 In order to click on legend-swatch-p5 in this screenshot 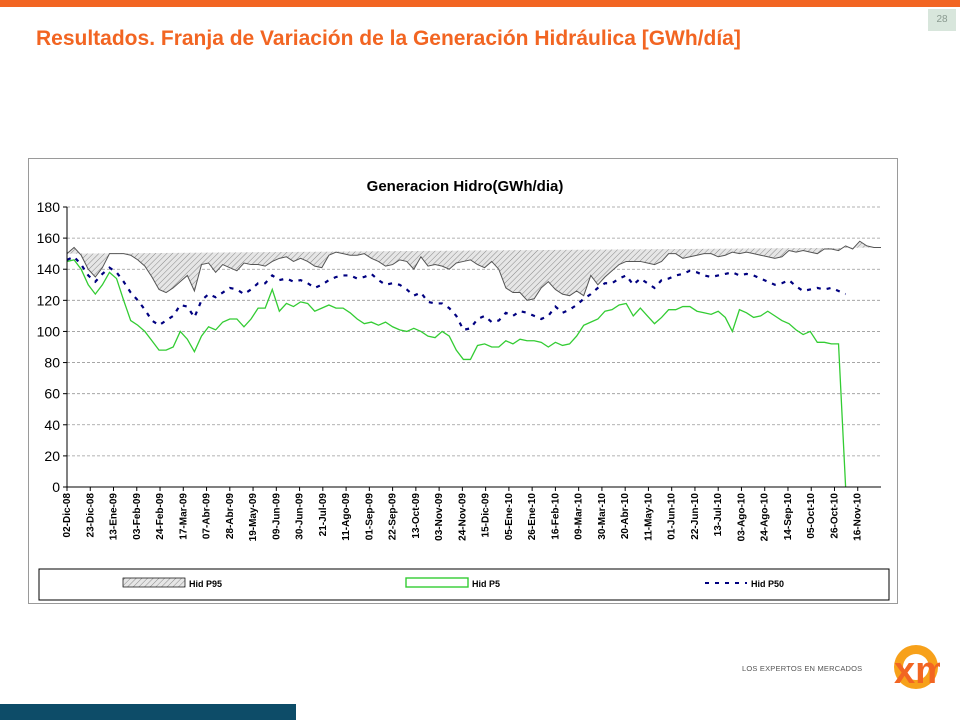, I will do `click(437, 582)`.